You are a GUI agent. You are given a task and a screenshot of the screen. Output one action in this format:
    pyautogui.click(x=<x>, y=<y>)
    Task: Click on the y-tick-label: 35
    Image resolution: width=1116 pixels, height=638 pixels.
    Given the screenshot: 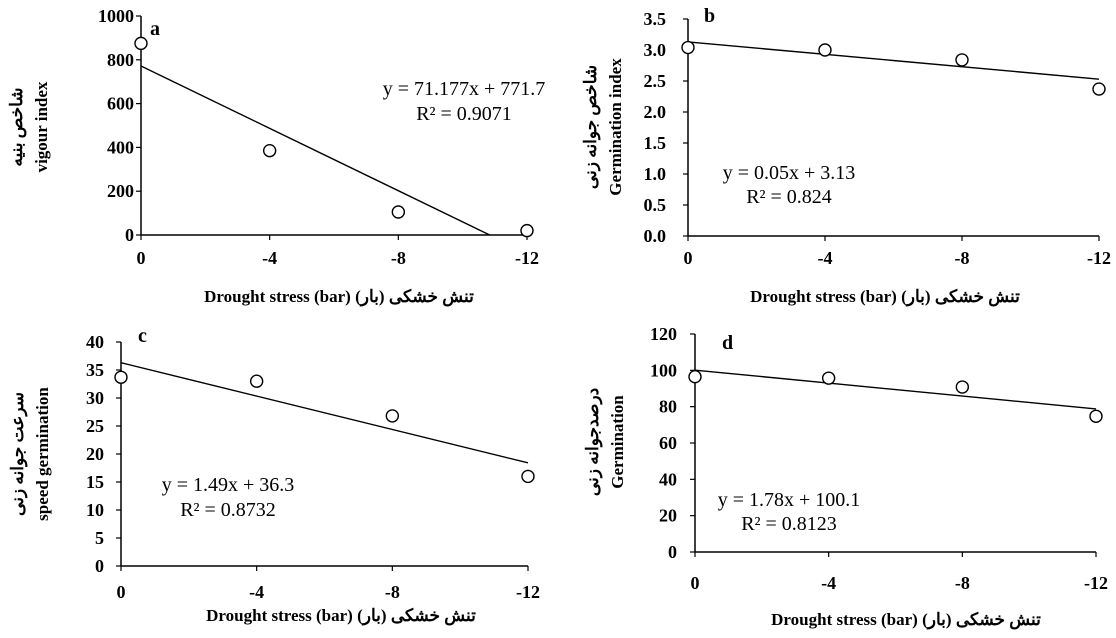 What is the action you would take?
    pyautogui.click(x=95, y=370)
    